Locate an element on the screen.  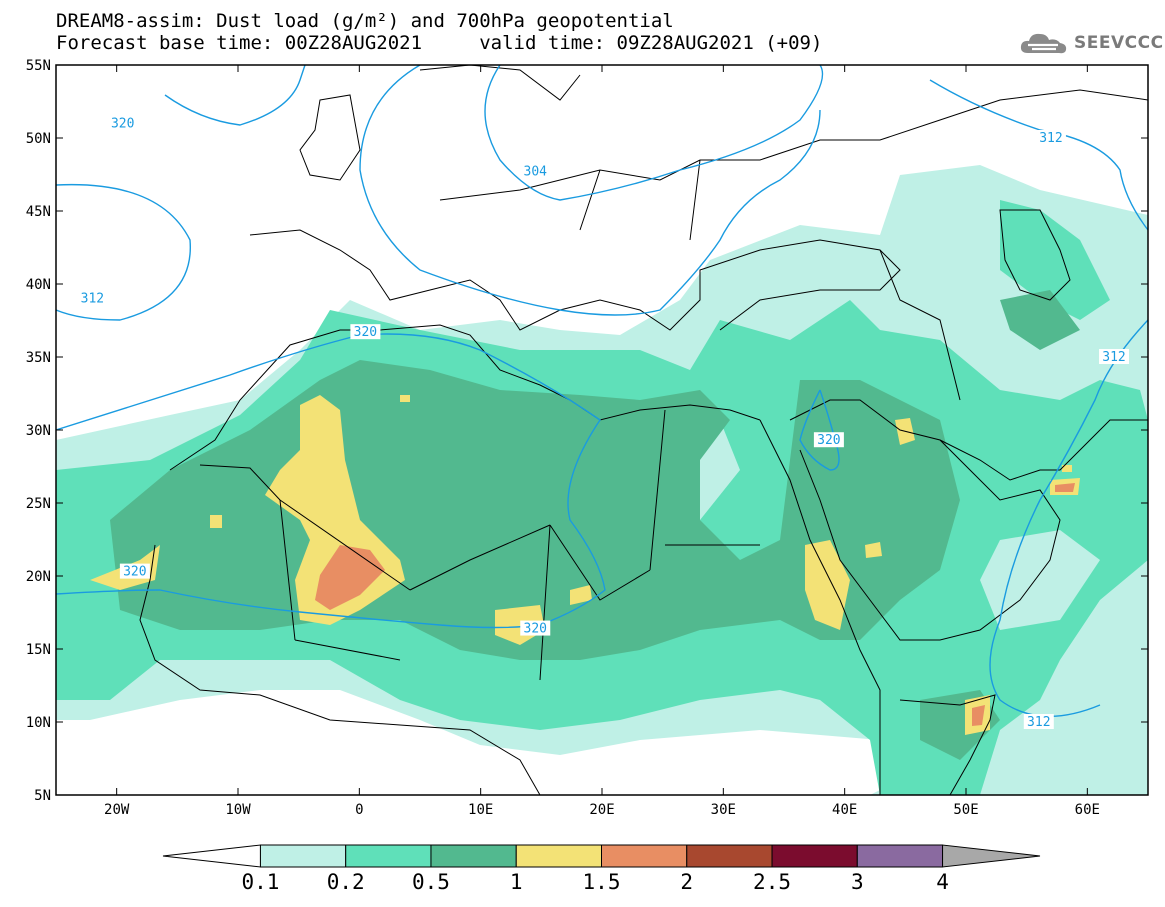
lat-tick-label: 45N is located at coordinates (38, 212).